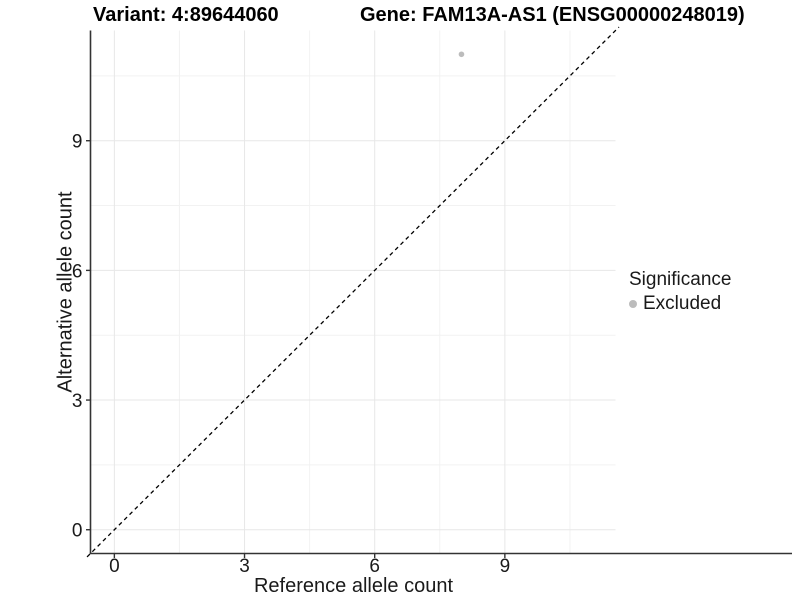 The image size is (800, 600). What do you see at coordinates (77, 531) in the screenshot?
I see `y-tick-label: 0` at bounding box center [77, 531].